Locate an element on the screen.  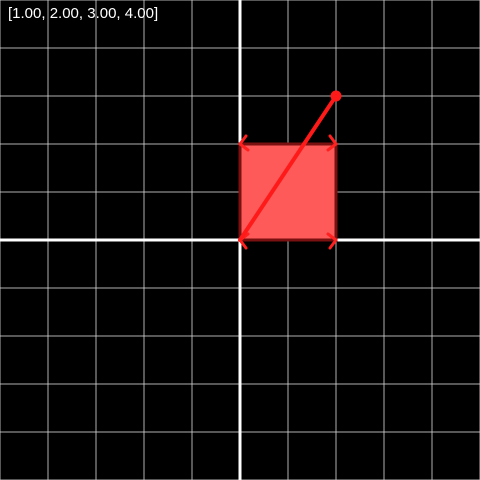
unit-square-layer is located at coordinates (288, 192).